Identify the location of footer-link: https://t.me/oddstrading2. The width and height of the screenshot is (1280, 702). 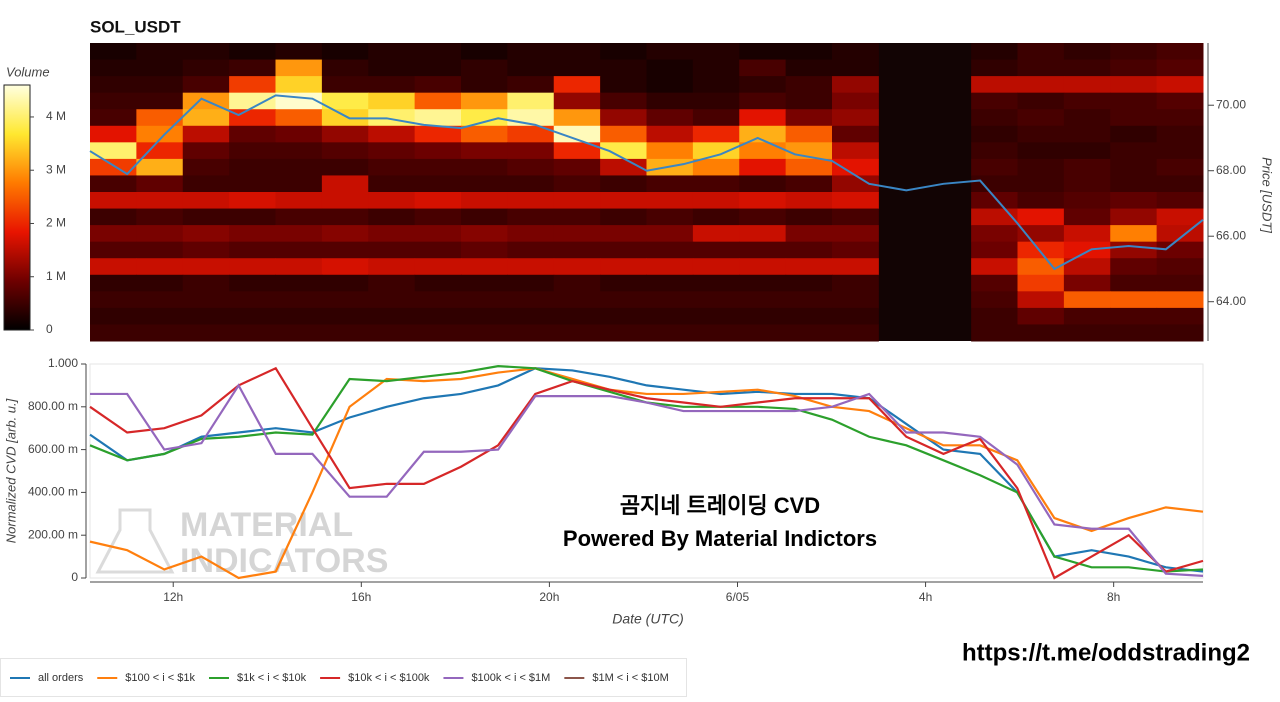
(1106, 652).